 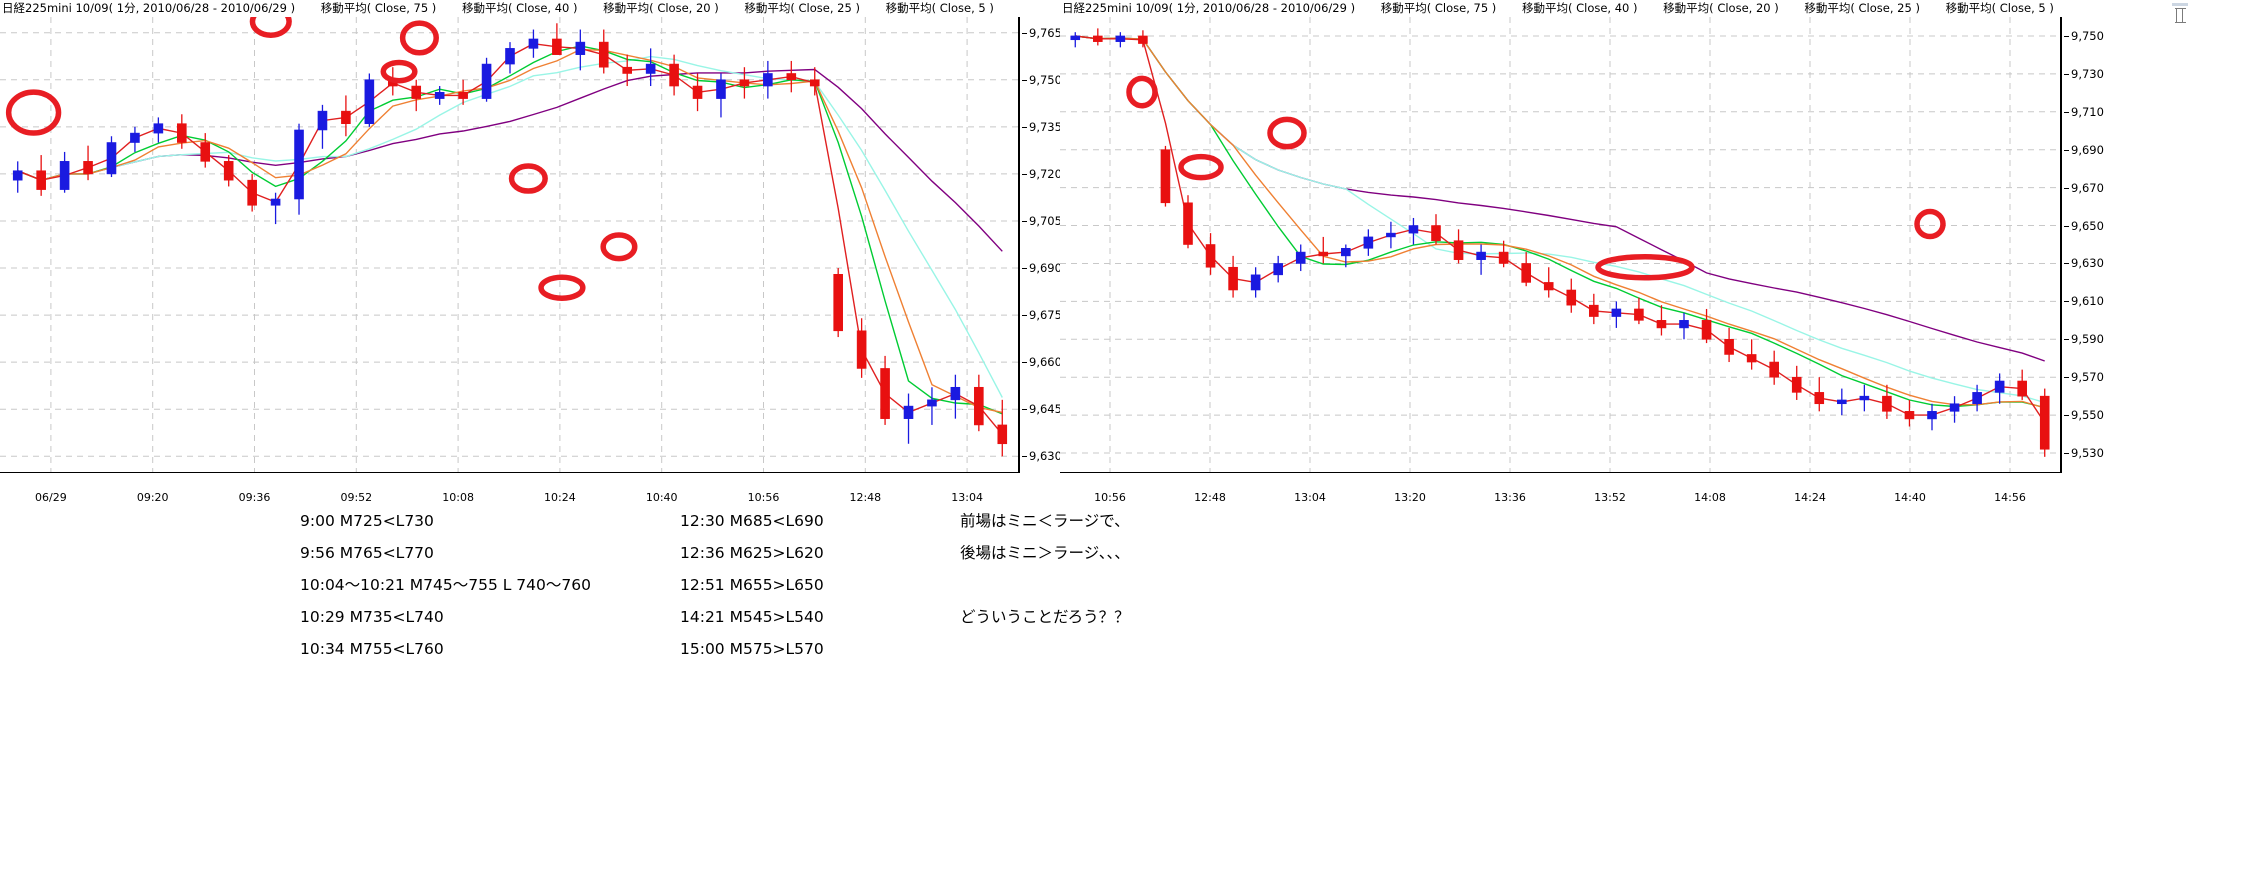 I want to click on price-tick-label: 9,660, so click(x=1042, y=362).